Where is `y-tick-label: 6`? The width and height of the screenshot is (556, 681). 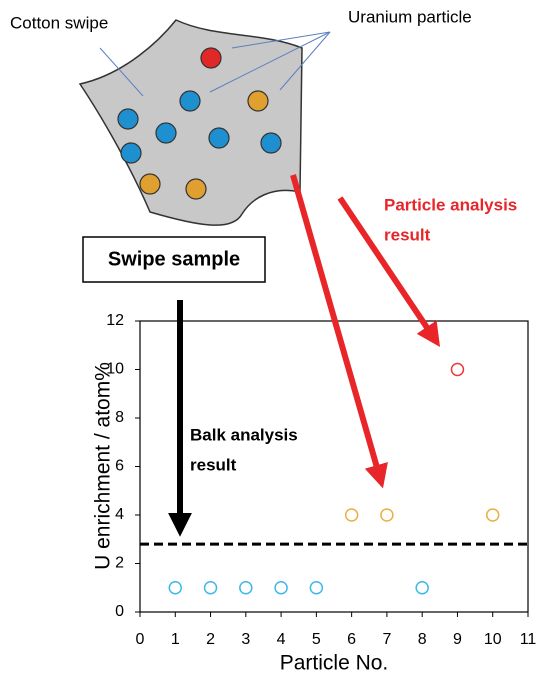 y-tick-label: 6 is located at coordinates (119, 466).